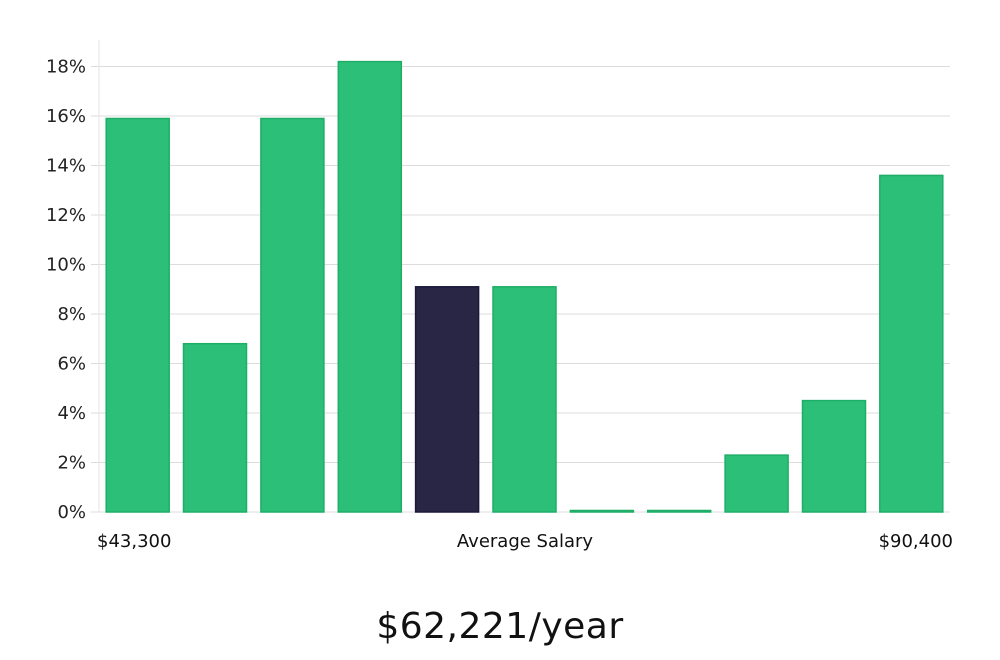 The width and height of the screenshot is (1000, 660). I want to click on ytick-label-10: 10%, so click(66, 265).